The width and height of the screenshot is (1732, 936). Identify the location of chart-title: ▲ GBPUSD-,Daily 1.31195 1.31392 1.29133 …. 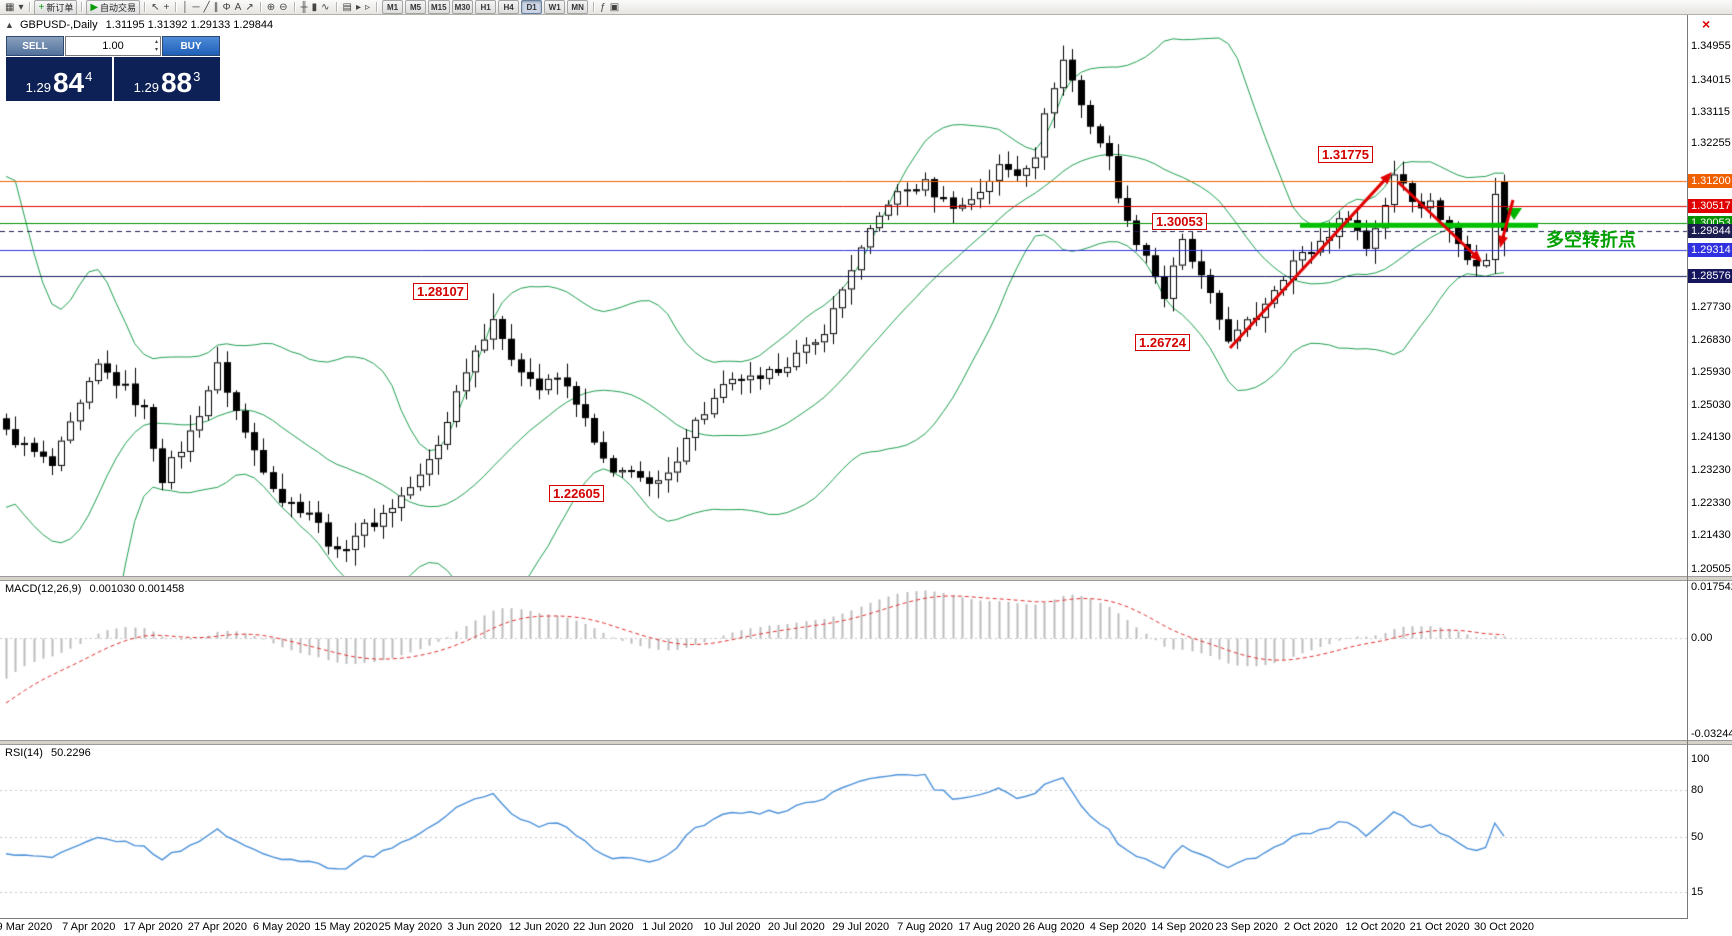
(139, 25).